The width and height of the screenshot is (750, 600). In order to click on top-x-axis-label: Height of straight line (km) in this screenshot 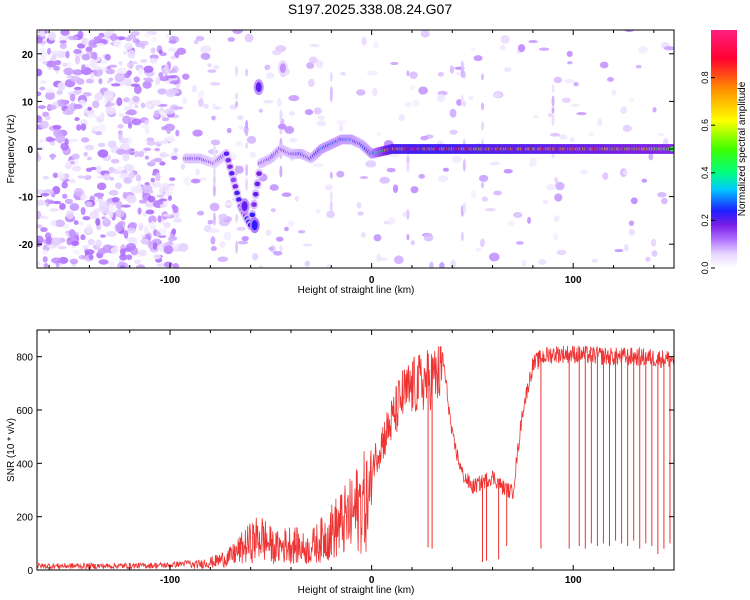, I will do `click(356, 290)`.